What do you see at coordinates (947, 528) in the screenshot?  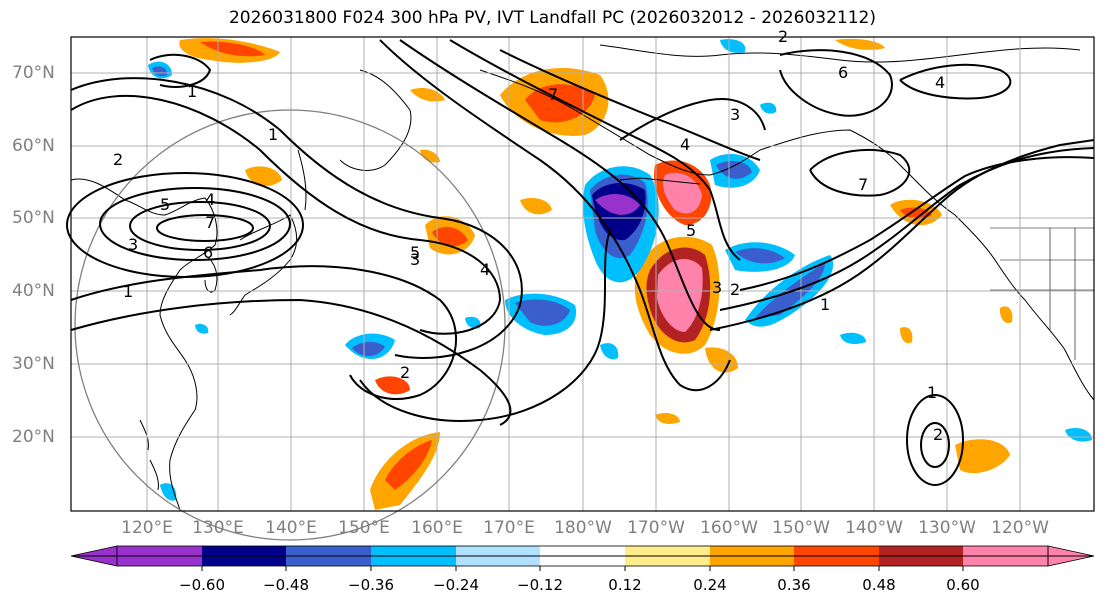 I see `lon-label: 130°W` at bounding box center [947, 528].